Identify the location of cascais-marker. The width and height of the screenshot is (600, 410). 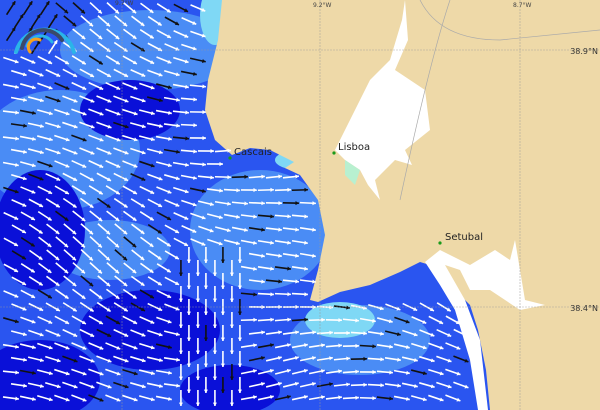
(230, 158).